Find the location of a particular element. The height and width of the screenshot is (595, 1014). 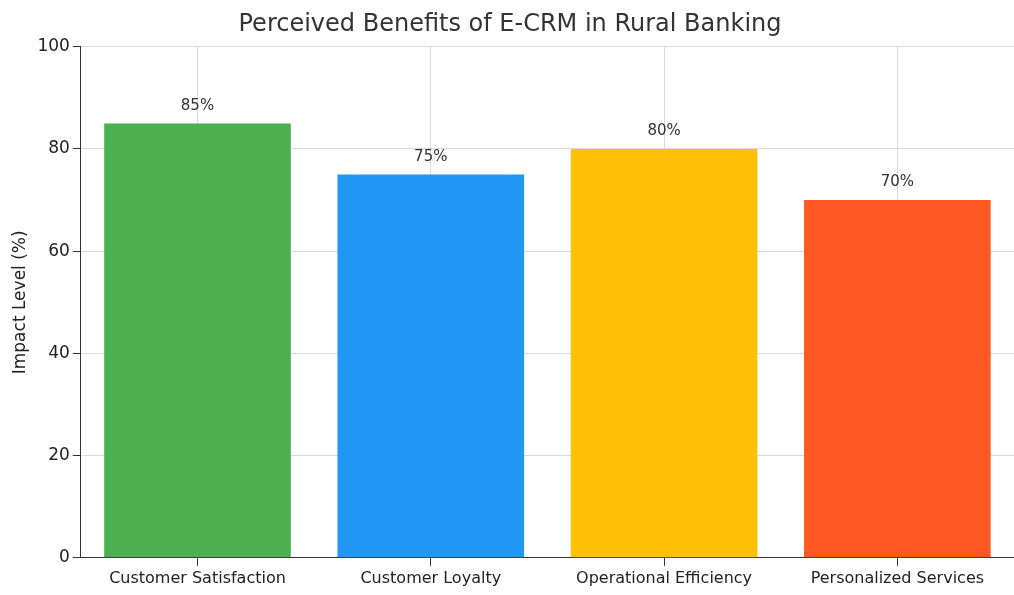

x-tick-label: Customer Satisfaction is located at coordinates (197, 577).